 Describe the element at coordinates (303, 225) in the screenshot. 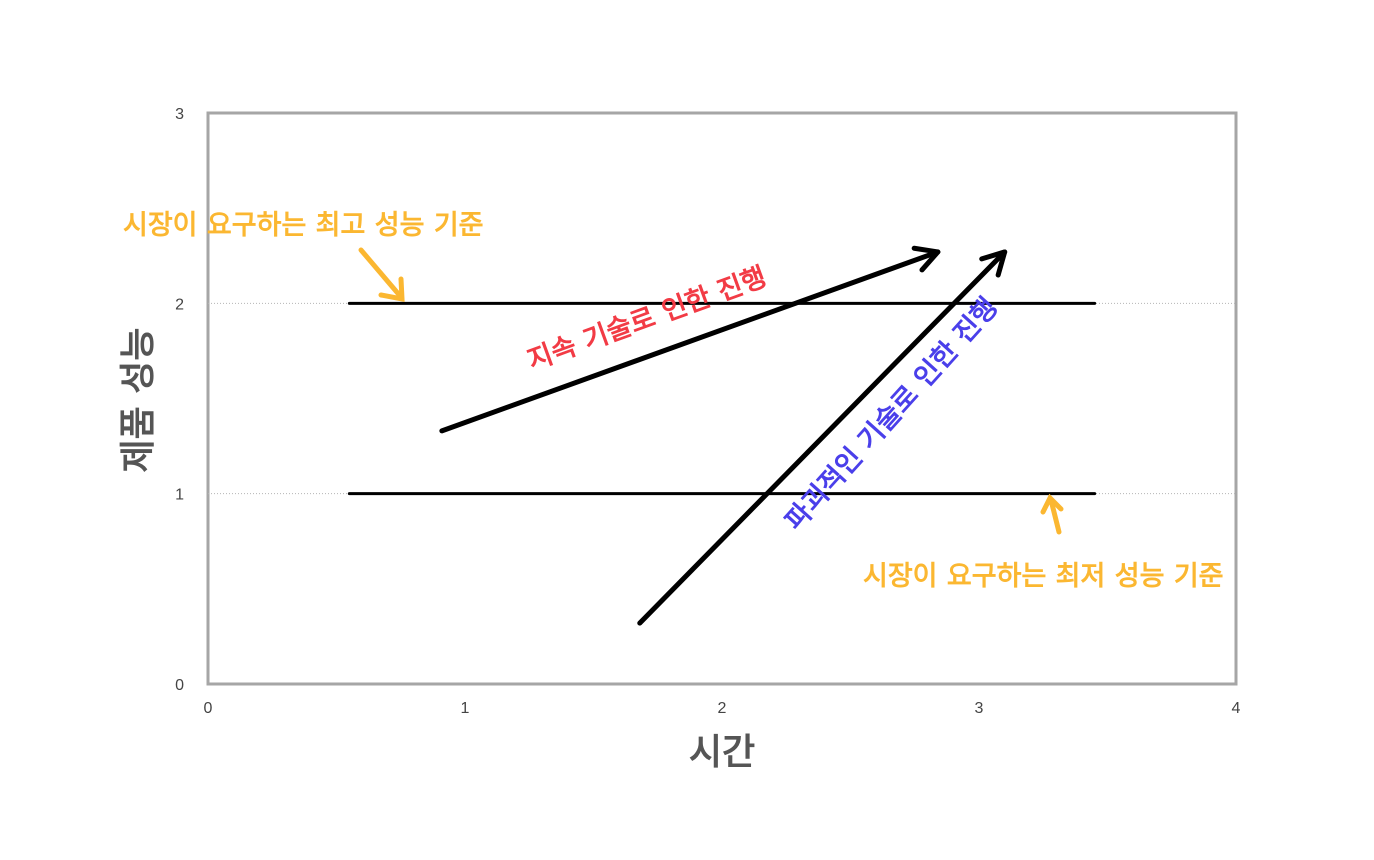

I see `annotation-max-standard: 시장이 요구하는 최고 성능 기준` at that location.